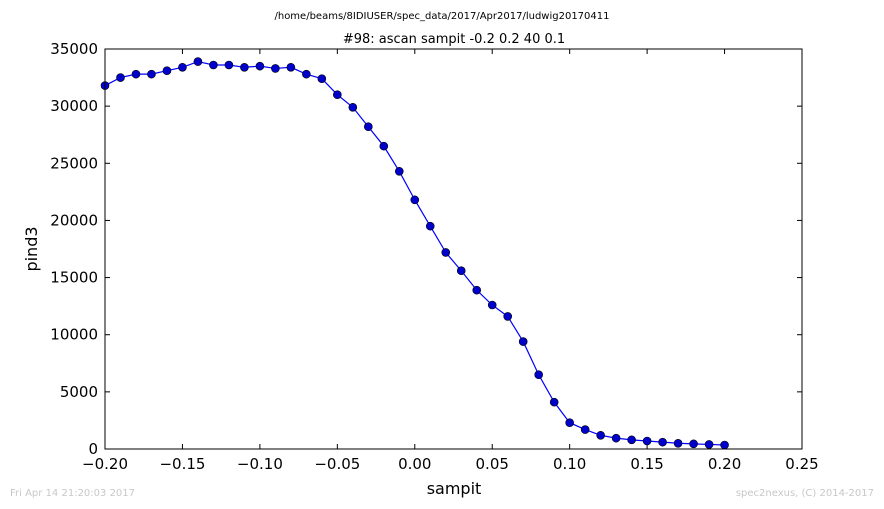 This screenshot has height=509, width=884. Describe the element at coordinates (454, 488) in the screenshot. I see `x-axis-label: sampit` at that location.